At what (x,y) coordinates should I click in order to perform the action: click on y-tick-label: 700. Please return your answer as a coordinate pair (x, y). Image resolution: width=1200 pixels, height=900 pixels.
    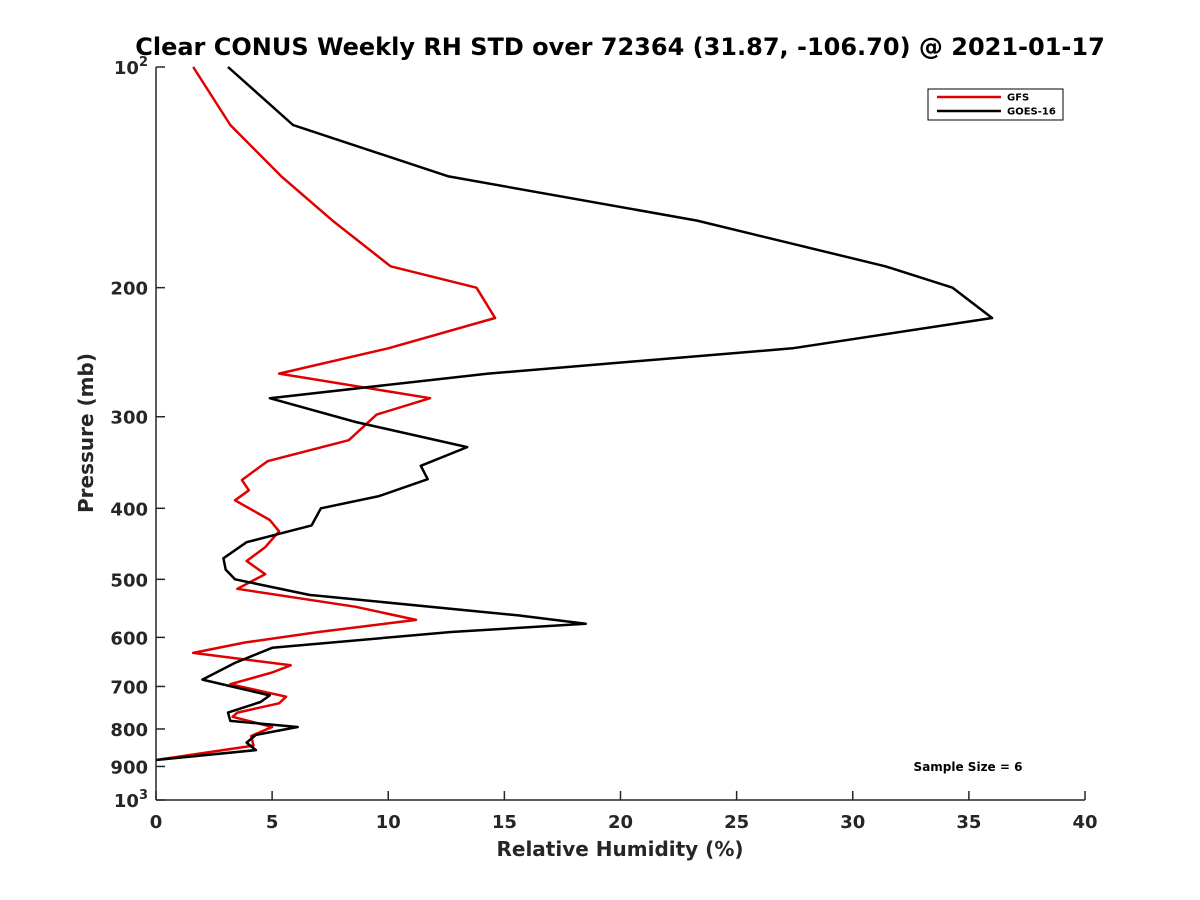
    Looking at the image, I should click on (129, 687).